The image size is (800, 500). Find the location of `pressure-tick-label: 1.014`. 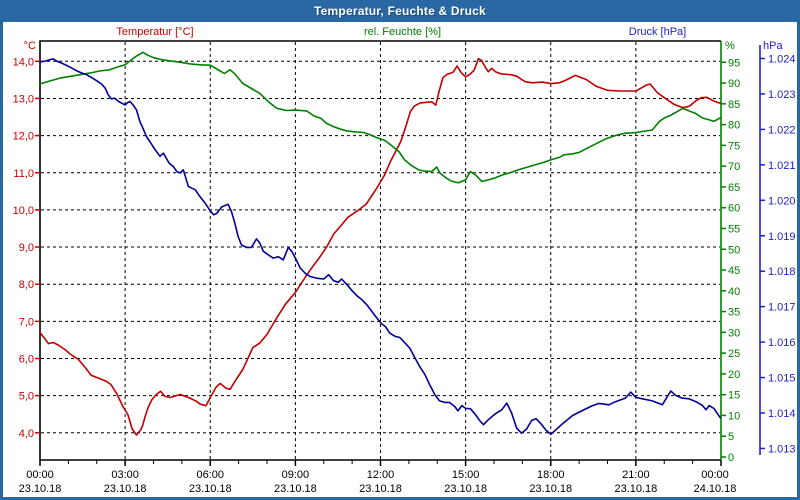

pressure-tick-label: 1.014 is located at coordinates (782, 414).